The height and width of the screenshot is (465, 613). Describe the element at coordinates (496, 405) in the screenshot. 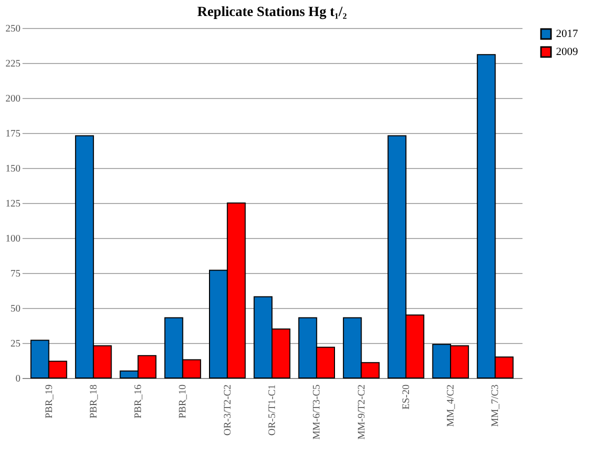

I see `x-tick-label: MM_7/C3` at that location.